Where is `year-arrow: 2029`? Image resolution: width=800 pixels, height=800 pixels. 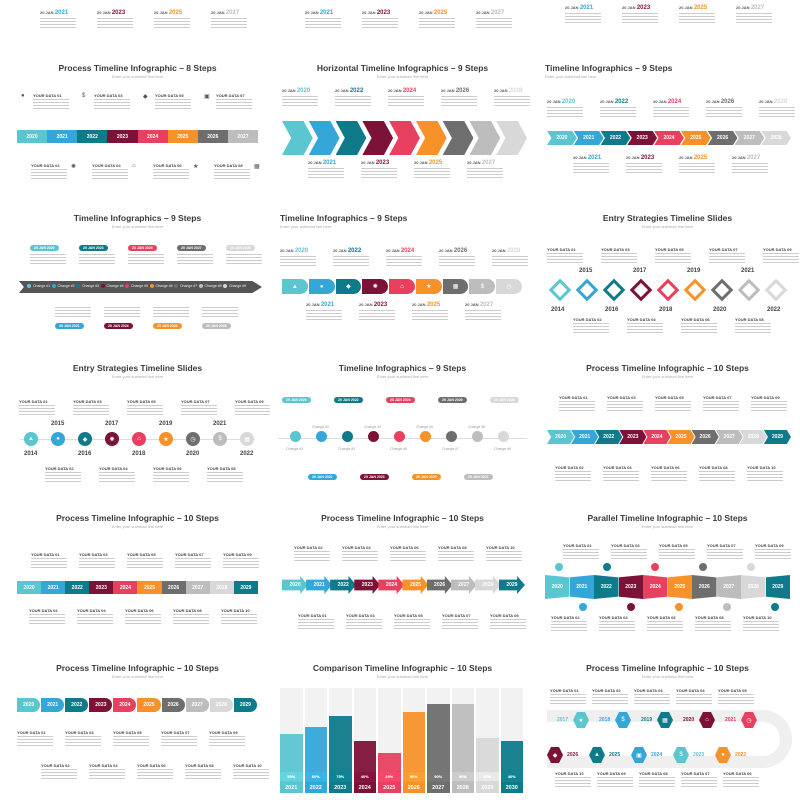 year-arrow: 2029 is located at coordinates (511, 585).